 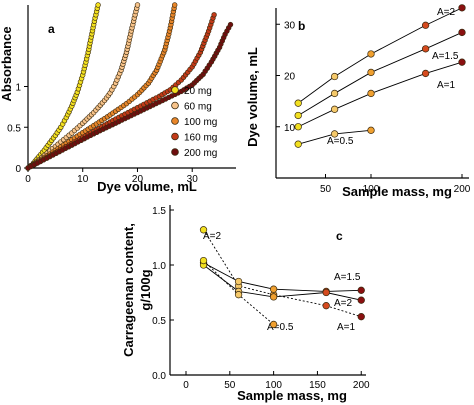 I want to click on legend-label: 100 mg, so click(x=200, y=122).